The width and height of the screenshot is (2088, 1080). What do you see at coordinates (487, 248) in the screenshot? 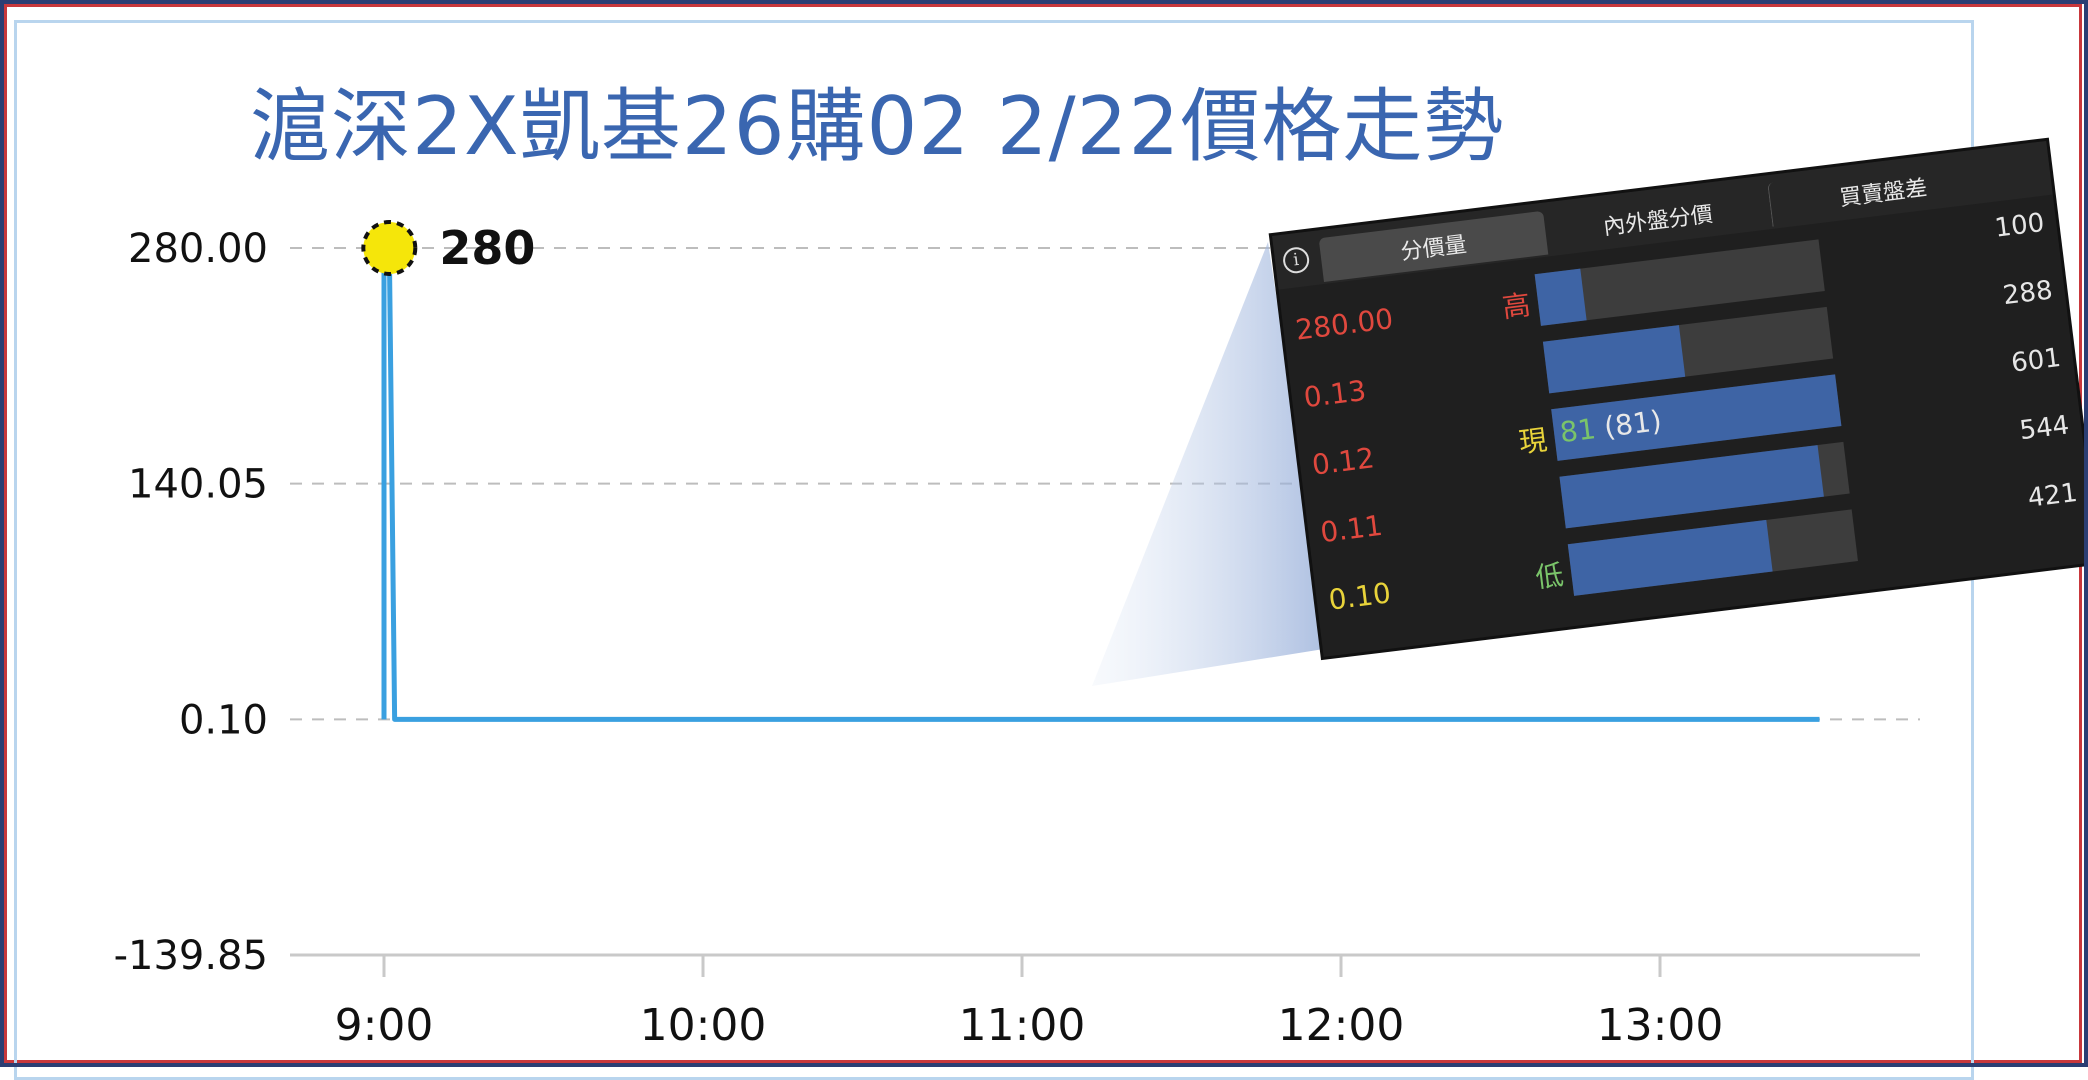
I see `peak-label: 280` at bounding box center [487, 248].